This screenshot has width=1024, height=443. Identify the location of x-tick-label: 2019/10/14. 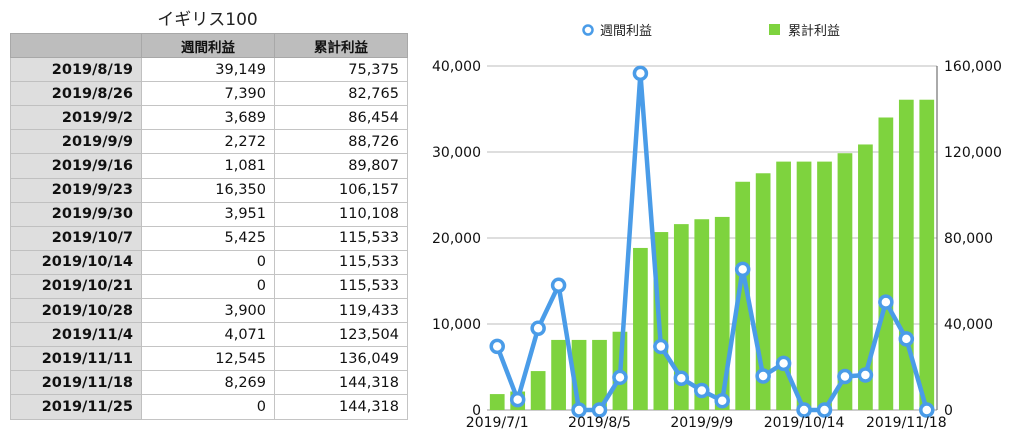
(804, 423).